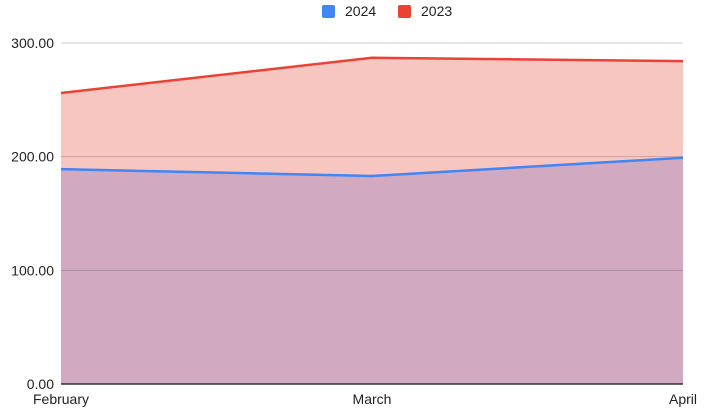 The height and width of the screenshot is (416, 713). What do you see at coordinates (40, 384) in the screenshot?
I see `y-tick-label-0: 0.00` at bounding box center [40, 384].